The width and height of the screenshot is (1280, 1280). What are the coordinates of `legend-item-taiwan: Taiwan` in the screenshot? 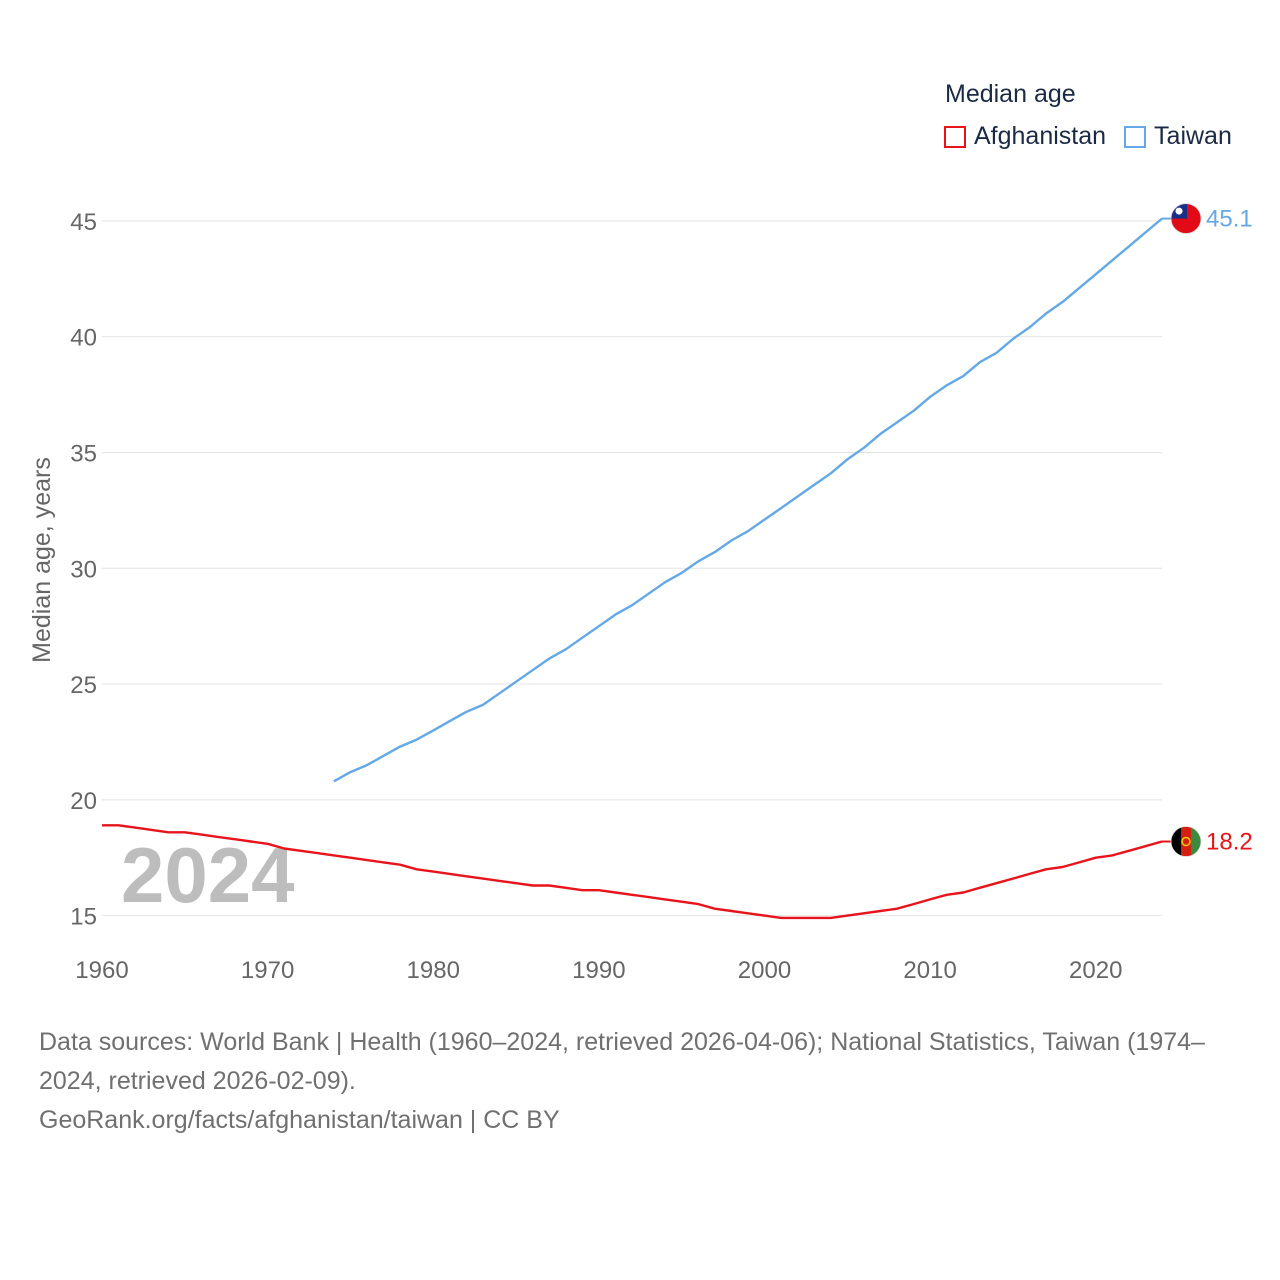 It's located at (1178, 136).